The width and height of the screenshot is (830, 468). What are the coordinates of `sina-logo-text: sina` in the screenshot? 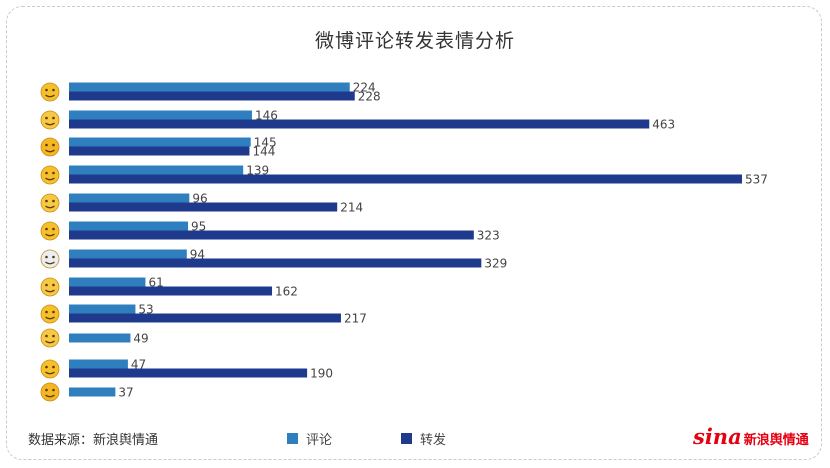 It's located at (717, 436).